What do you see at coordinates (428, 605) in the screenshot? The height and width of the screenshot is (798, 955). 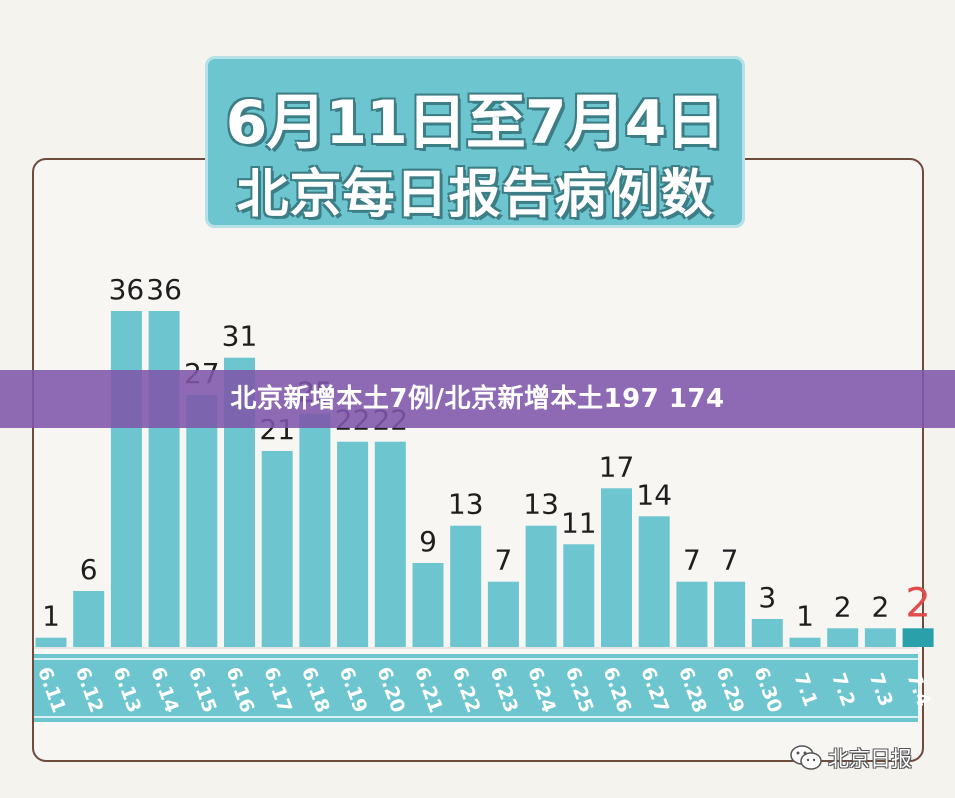 I see `bar-6.21` at bounding box center [428, 605].